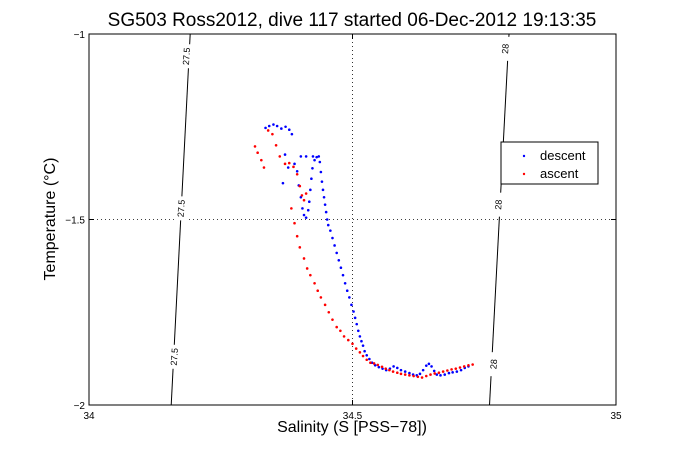 This screenshot has width=681, height=454. I want to click on y-axis-label: Temperature (°C), so click(50, 219).